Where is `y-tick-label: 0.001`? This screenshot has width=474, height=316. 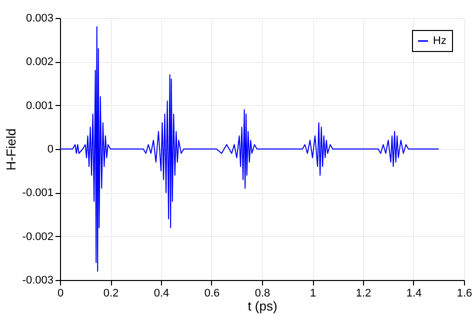 y-tick-label: 0.001 is located at coordinates (40, 106).